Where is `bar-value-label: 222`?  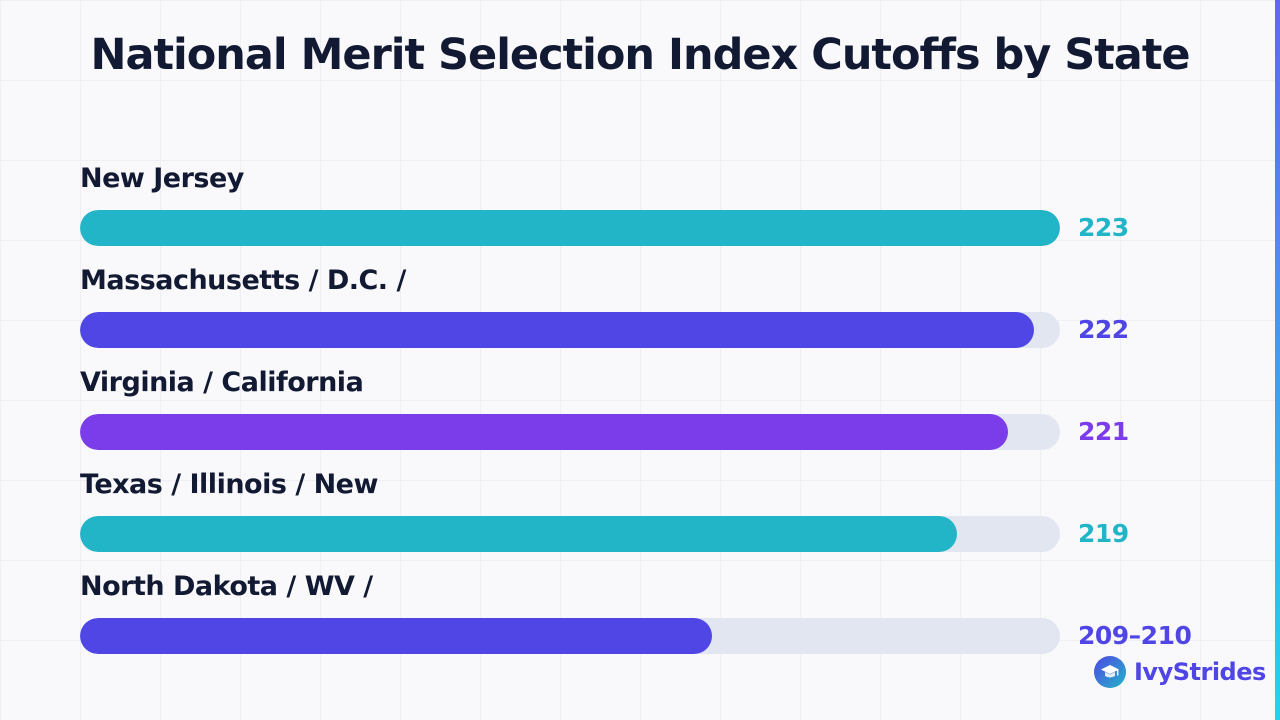 bar-value-label: 222 is located at coordinates (1103, 329).